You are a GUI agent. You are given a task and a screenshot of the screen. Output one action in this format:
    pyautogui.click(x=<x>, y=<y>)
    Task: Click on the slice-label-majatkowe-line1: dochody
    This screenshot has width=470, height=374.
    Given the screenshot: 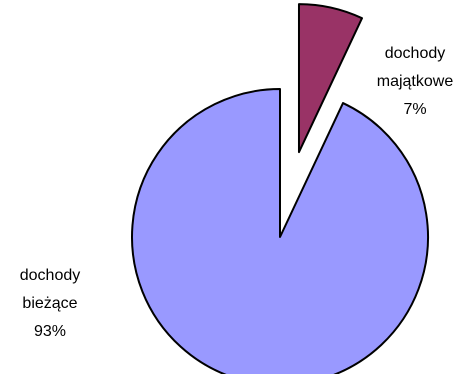 What is the action you would take?
    pyautogui.click(x=415, y=53)
    